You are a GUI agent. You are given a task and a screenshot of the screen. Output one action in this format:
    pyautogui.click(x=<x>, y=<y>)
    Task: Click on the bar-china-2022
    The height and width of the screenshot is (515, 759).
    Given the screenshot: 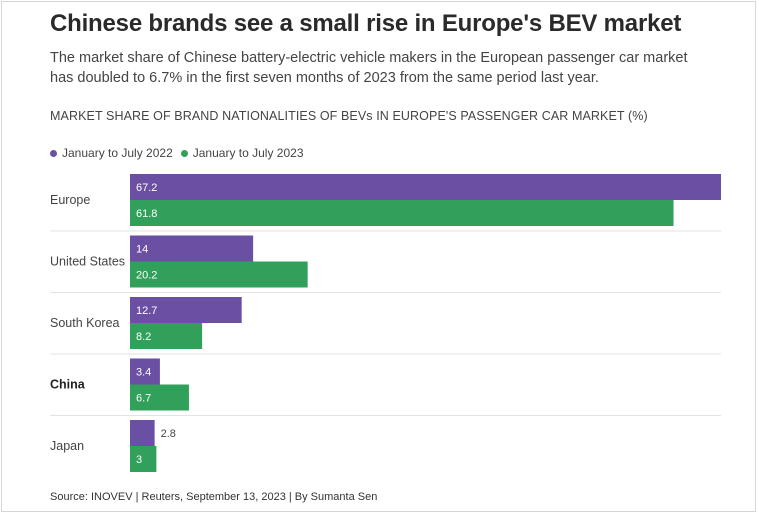 What is the action you would take?
    pyautogui.click(x=145, y=371)
    